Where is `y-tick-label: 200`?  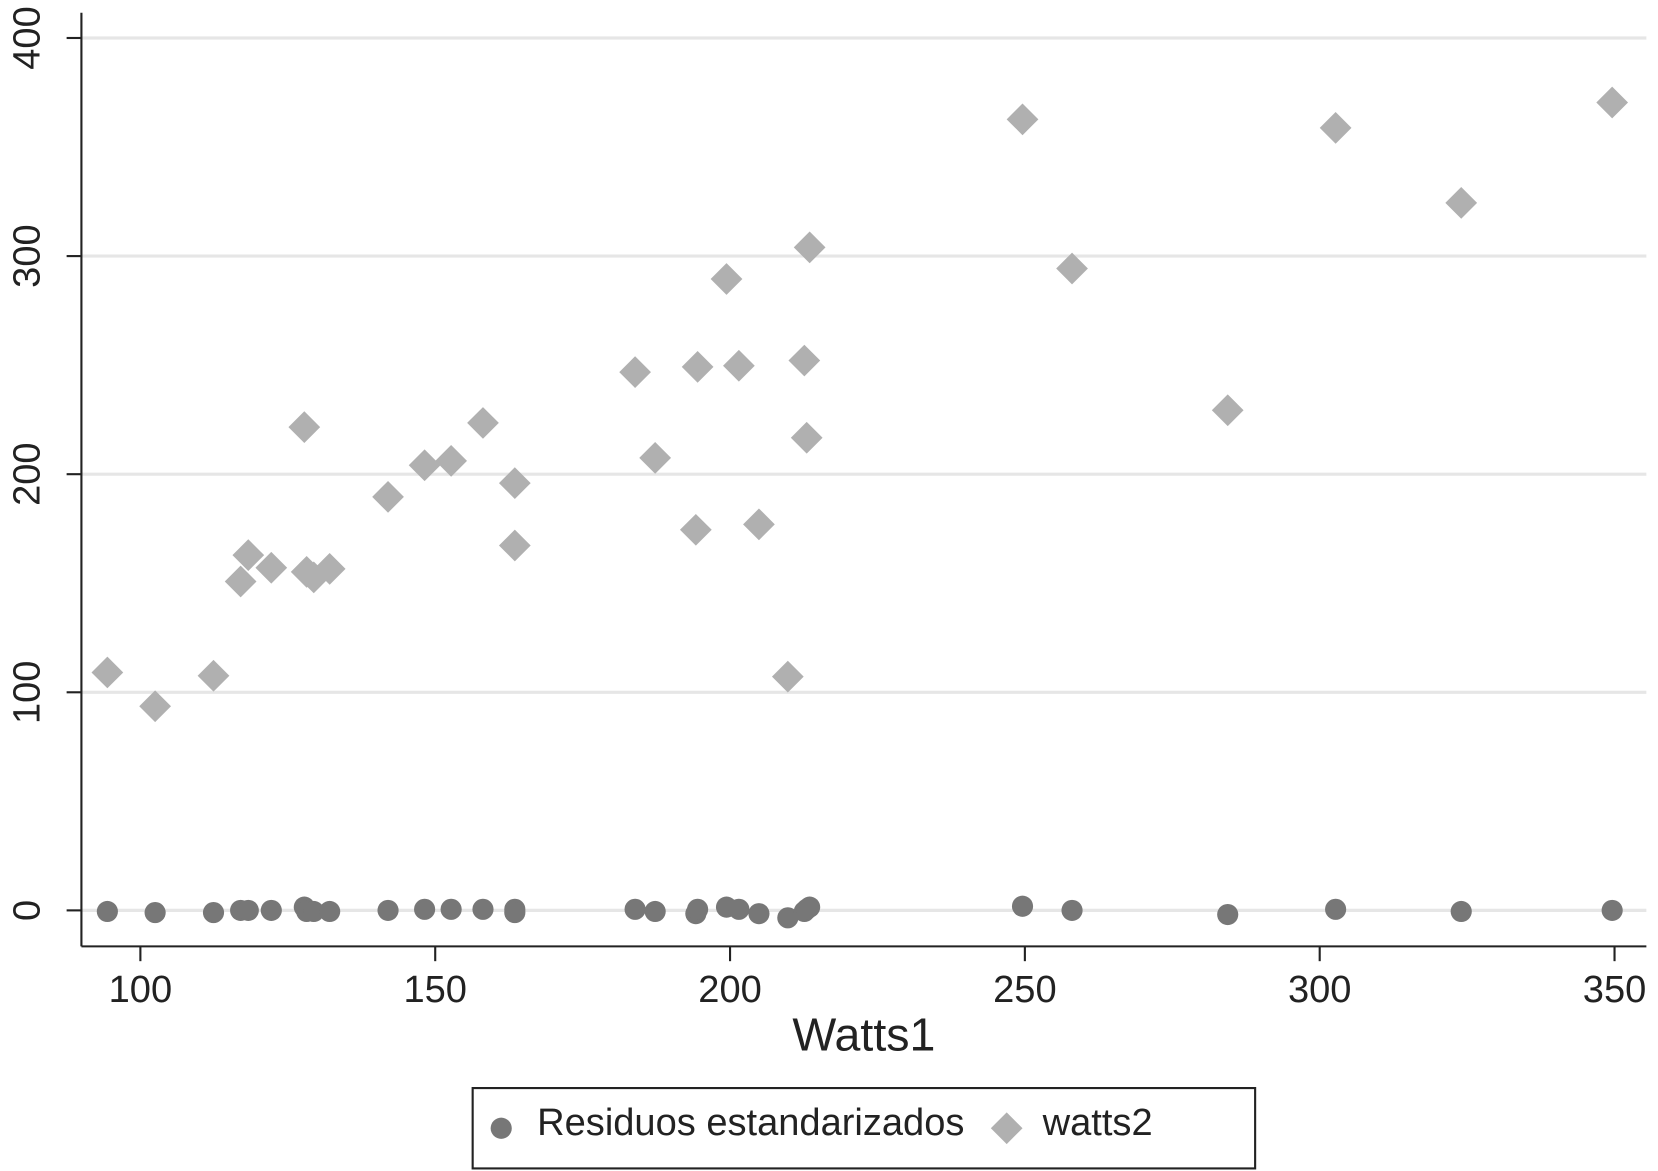
y-tick-label: 200 is located at coordinates (28, 473).